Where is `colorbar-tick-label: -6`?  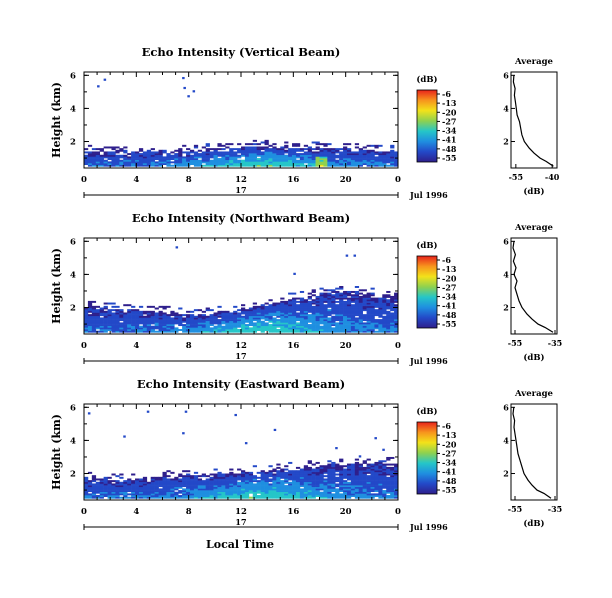
colorbar-tick-label: -6 is located at coordinates (446, 94).